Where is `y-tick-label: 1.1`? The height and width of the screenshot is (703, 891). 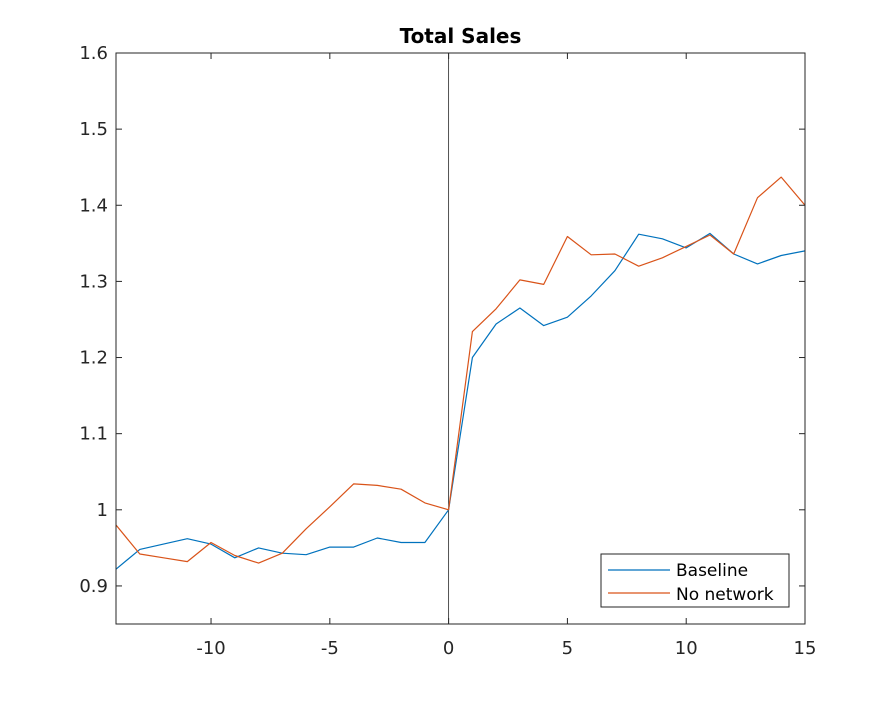
y-tick-label: 1.1 is located at coordinates (93, 434).